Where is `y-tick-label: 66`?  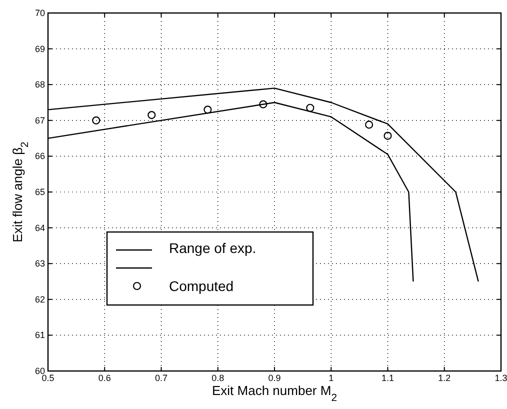 y-tick-label: 66 is located at coordinates (39, 156).